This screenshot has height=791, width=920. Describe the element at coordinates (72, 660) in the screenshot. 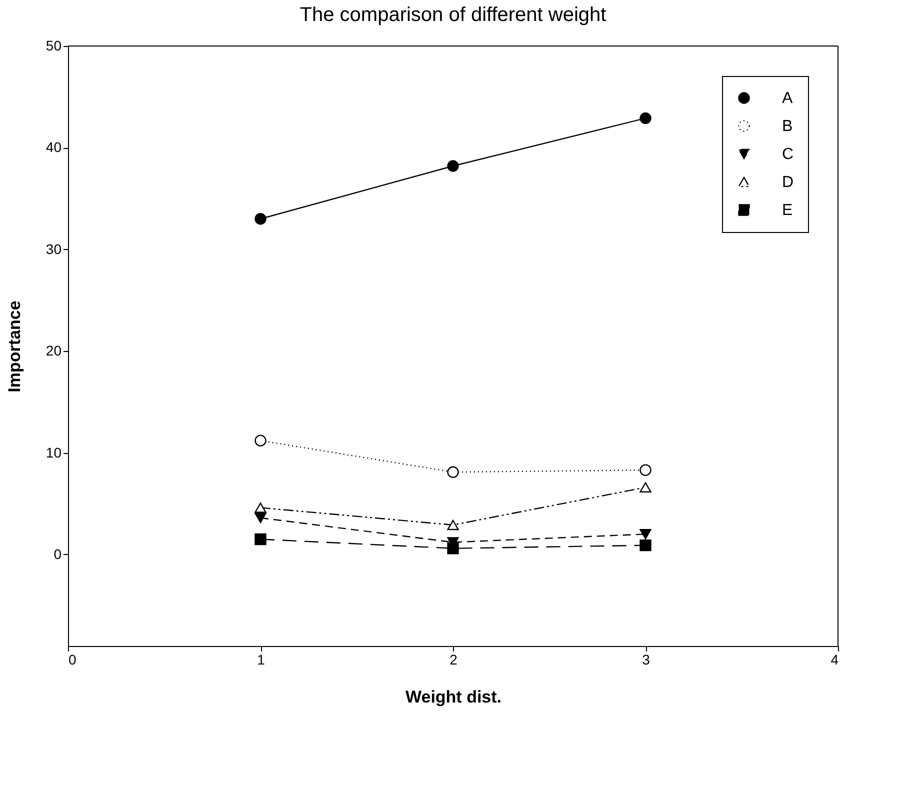

I see `x-tick-label: 0` at that location.